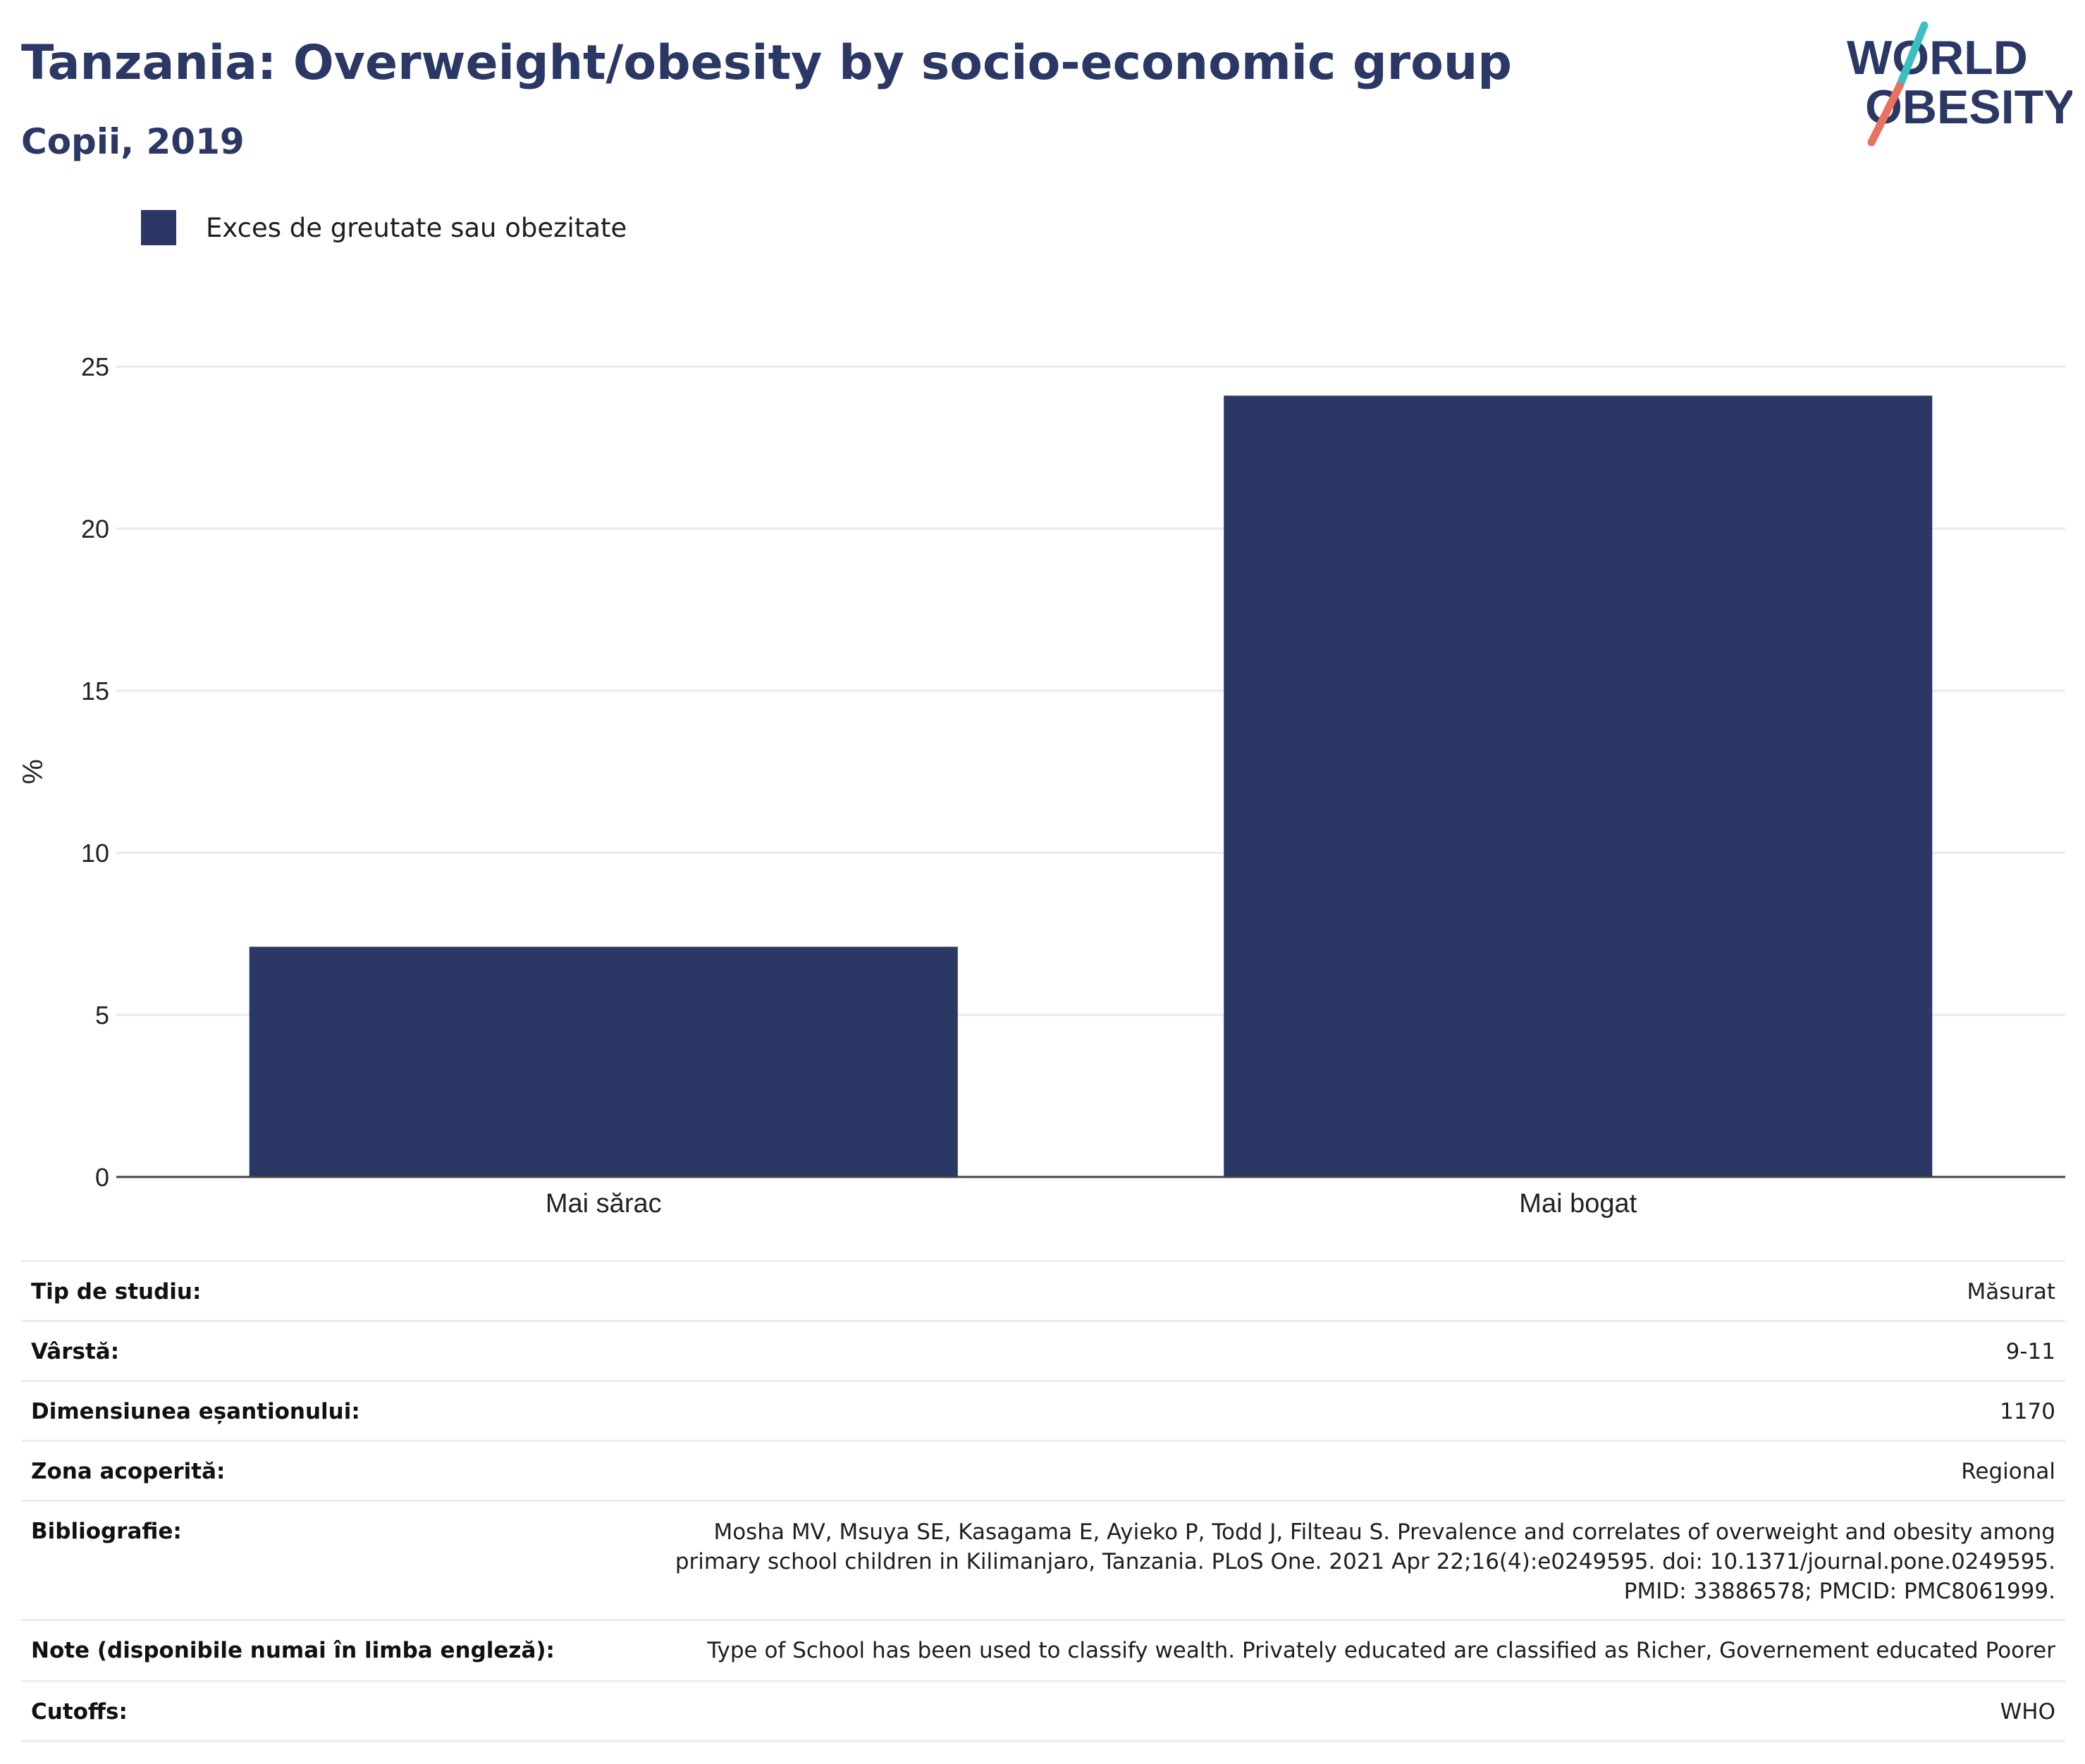  I want to click on info-label: Tip de studiu:, so click(116, 1292).